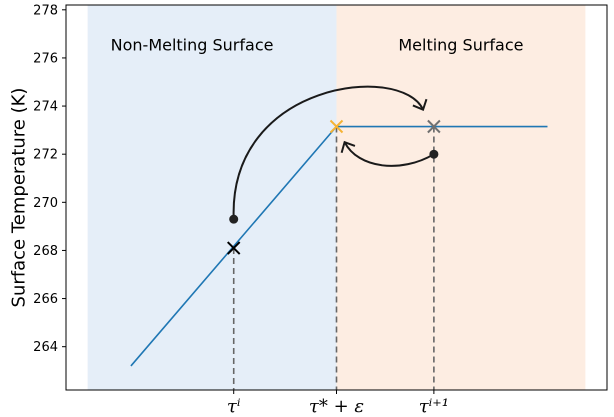  I want to click on x-axis-ticks: τⁱ τ* + ε τⁱ⁺¹, so click(338, 403).